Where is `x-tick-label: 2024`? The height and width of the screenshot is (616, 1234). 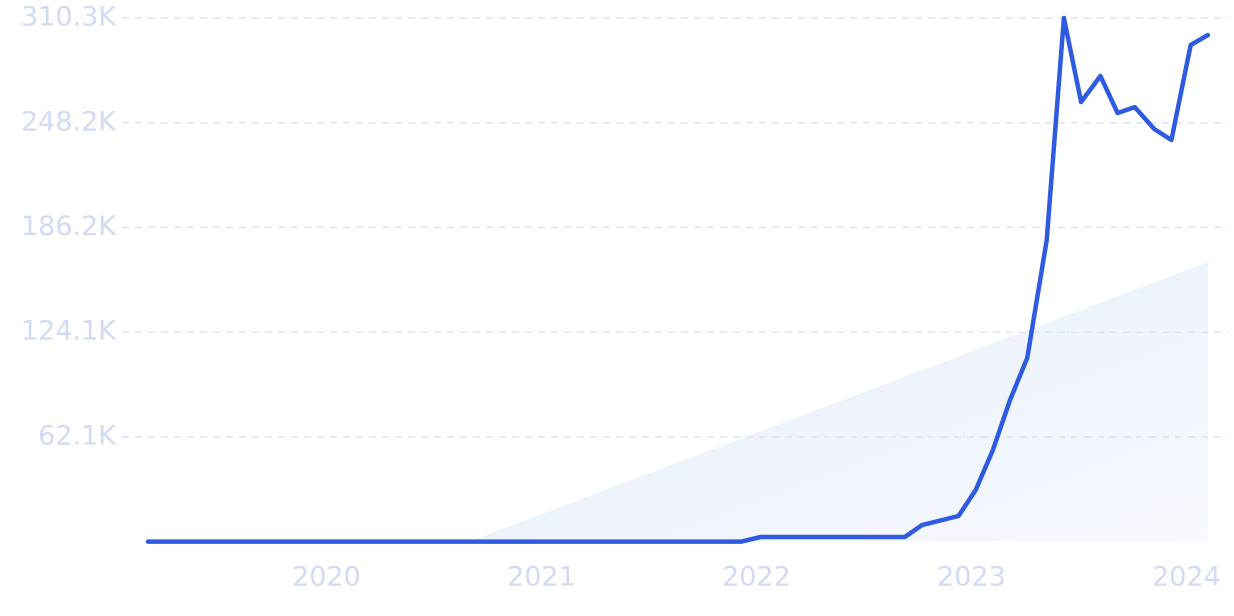 x-tick-label: 2024 is located at coordinates (1186, 577).